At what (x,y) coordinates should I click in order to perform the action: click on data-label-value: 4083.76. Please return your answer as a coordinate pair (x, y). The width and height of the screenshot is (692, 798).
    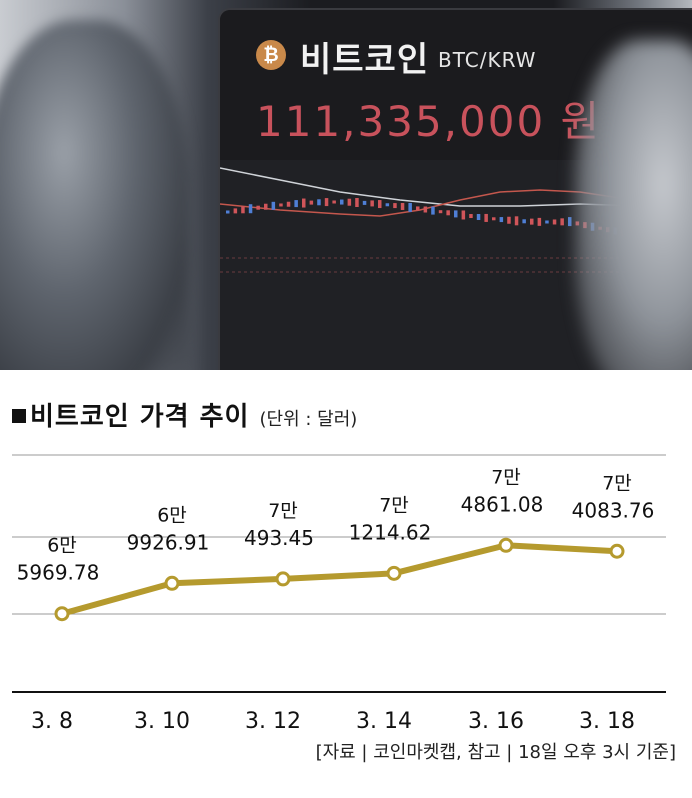
    Looking at the image, I should click on (613, 510).